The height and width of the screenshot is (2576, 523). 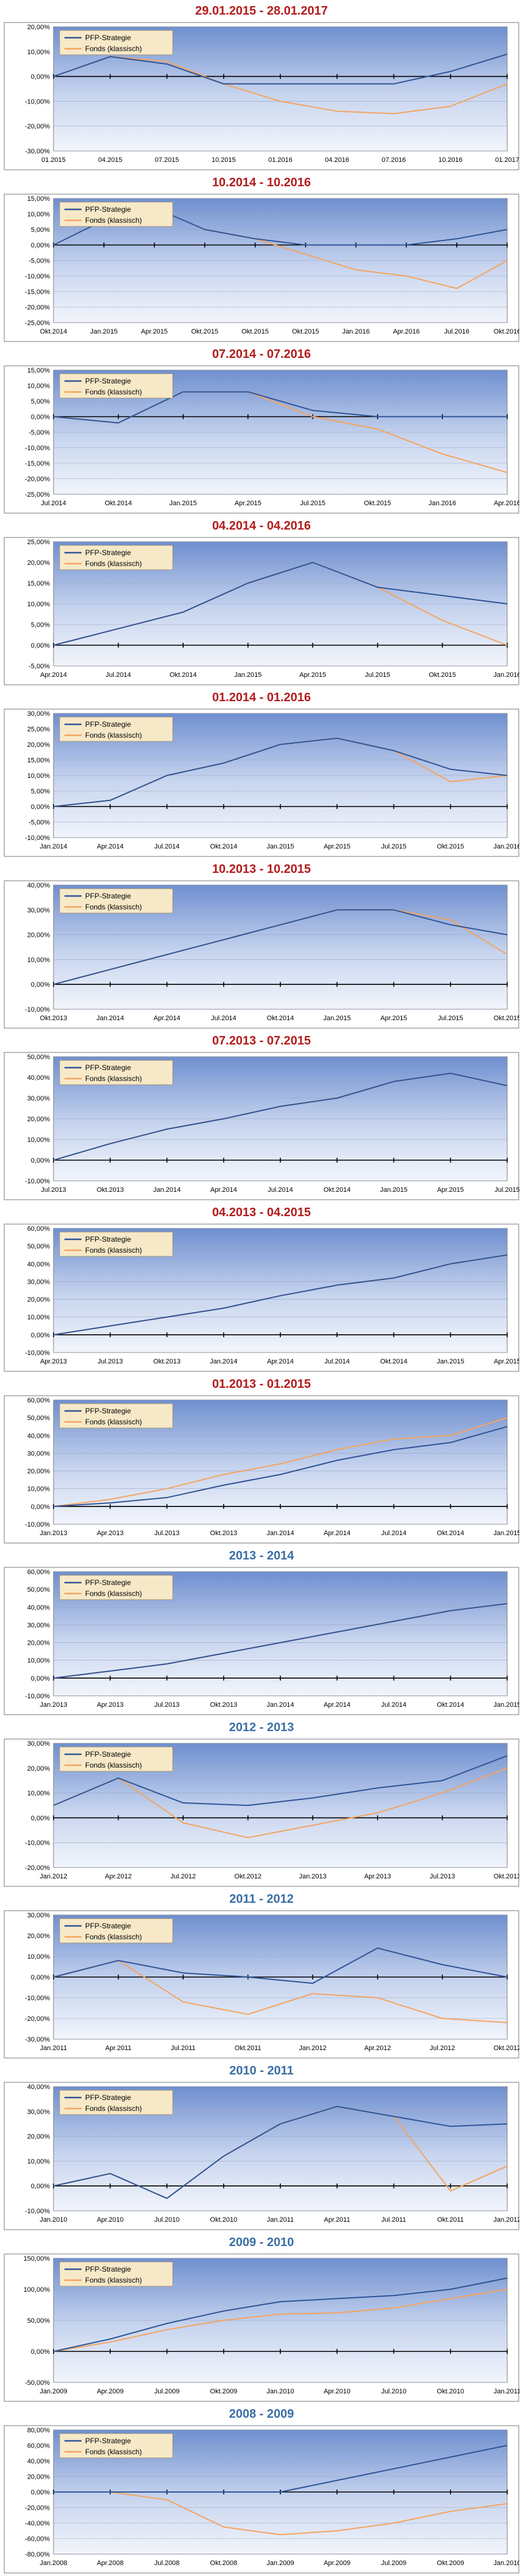 What do you see at coordinates (280, 2563) in the screenshot?
I see `x-tick-label: Jan.2009` at bounding box center [280, 2563].